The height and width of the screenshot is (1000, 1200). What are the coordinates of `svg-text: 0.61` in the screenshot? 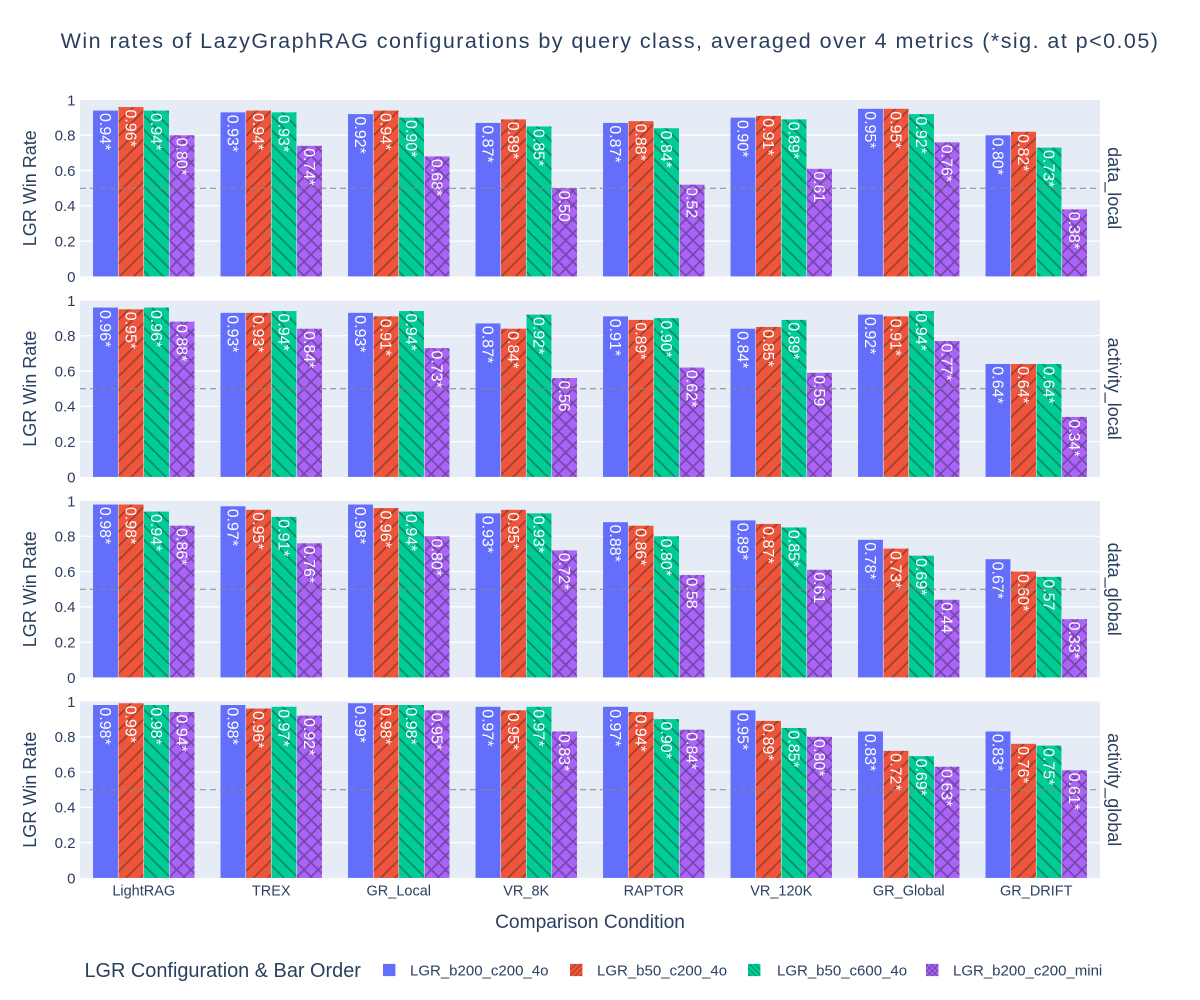 It's located at (818, 186).